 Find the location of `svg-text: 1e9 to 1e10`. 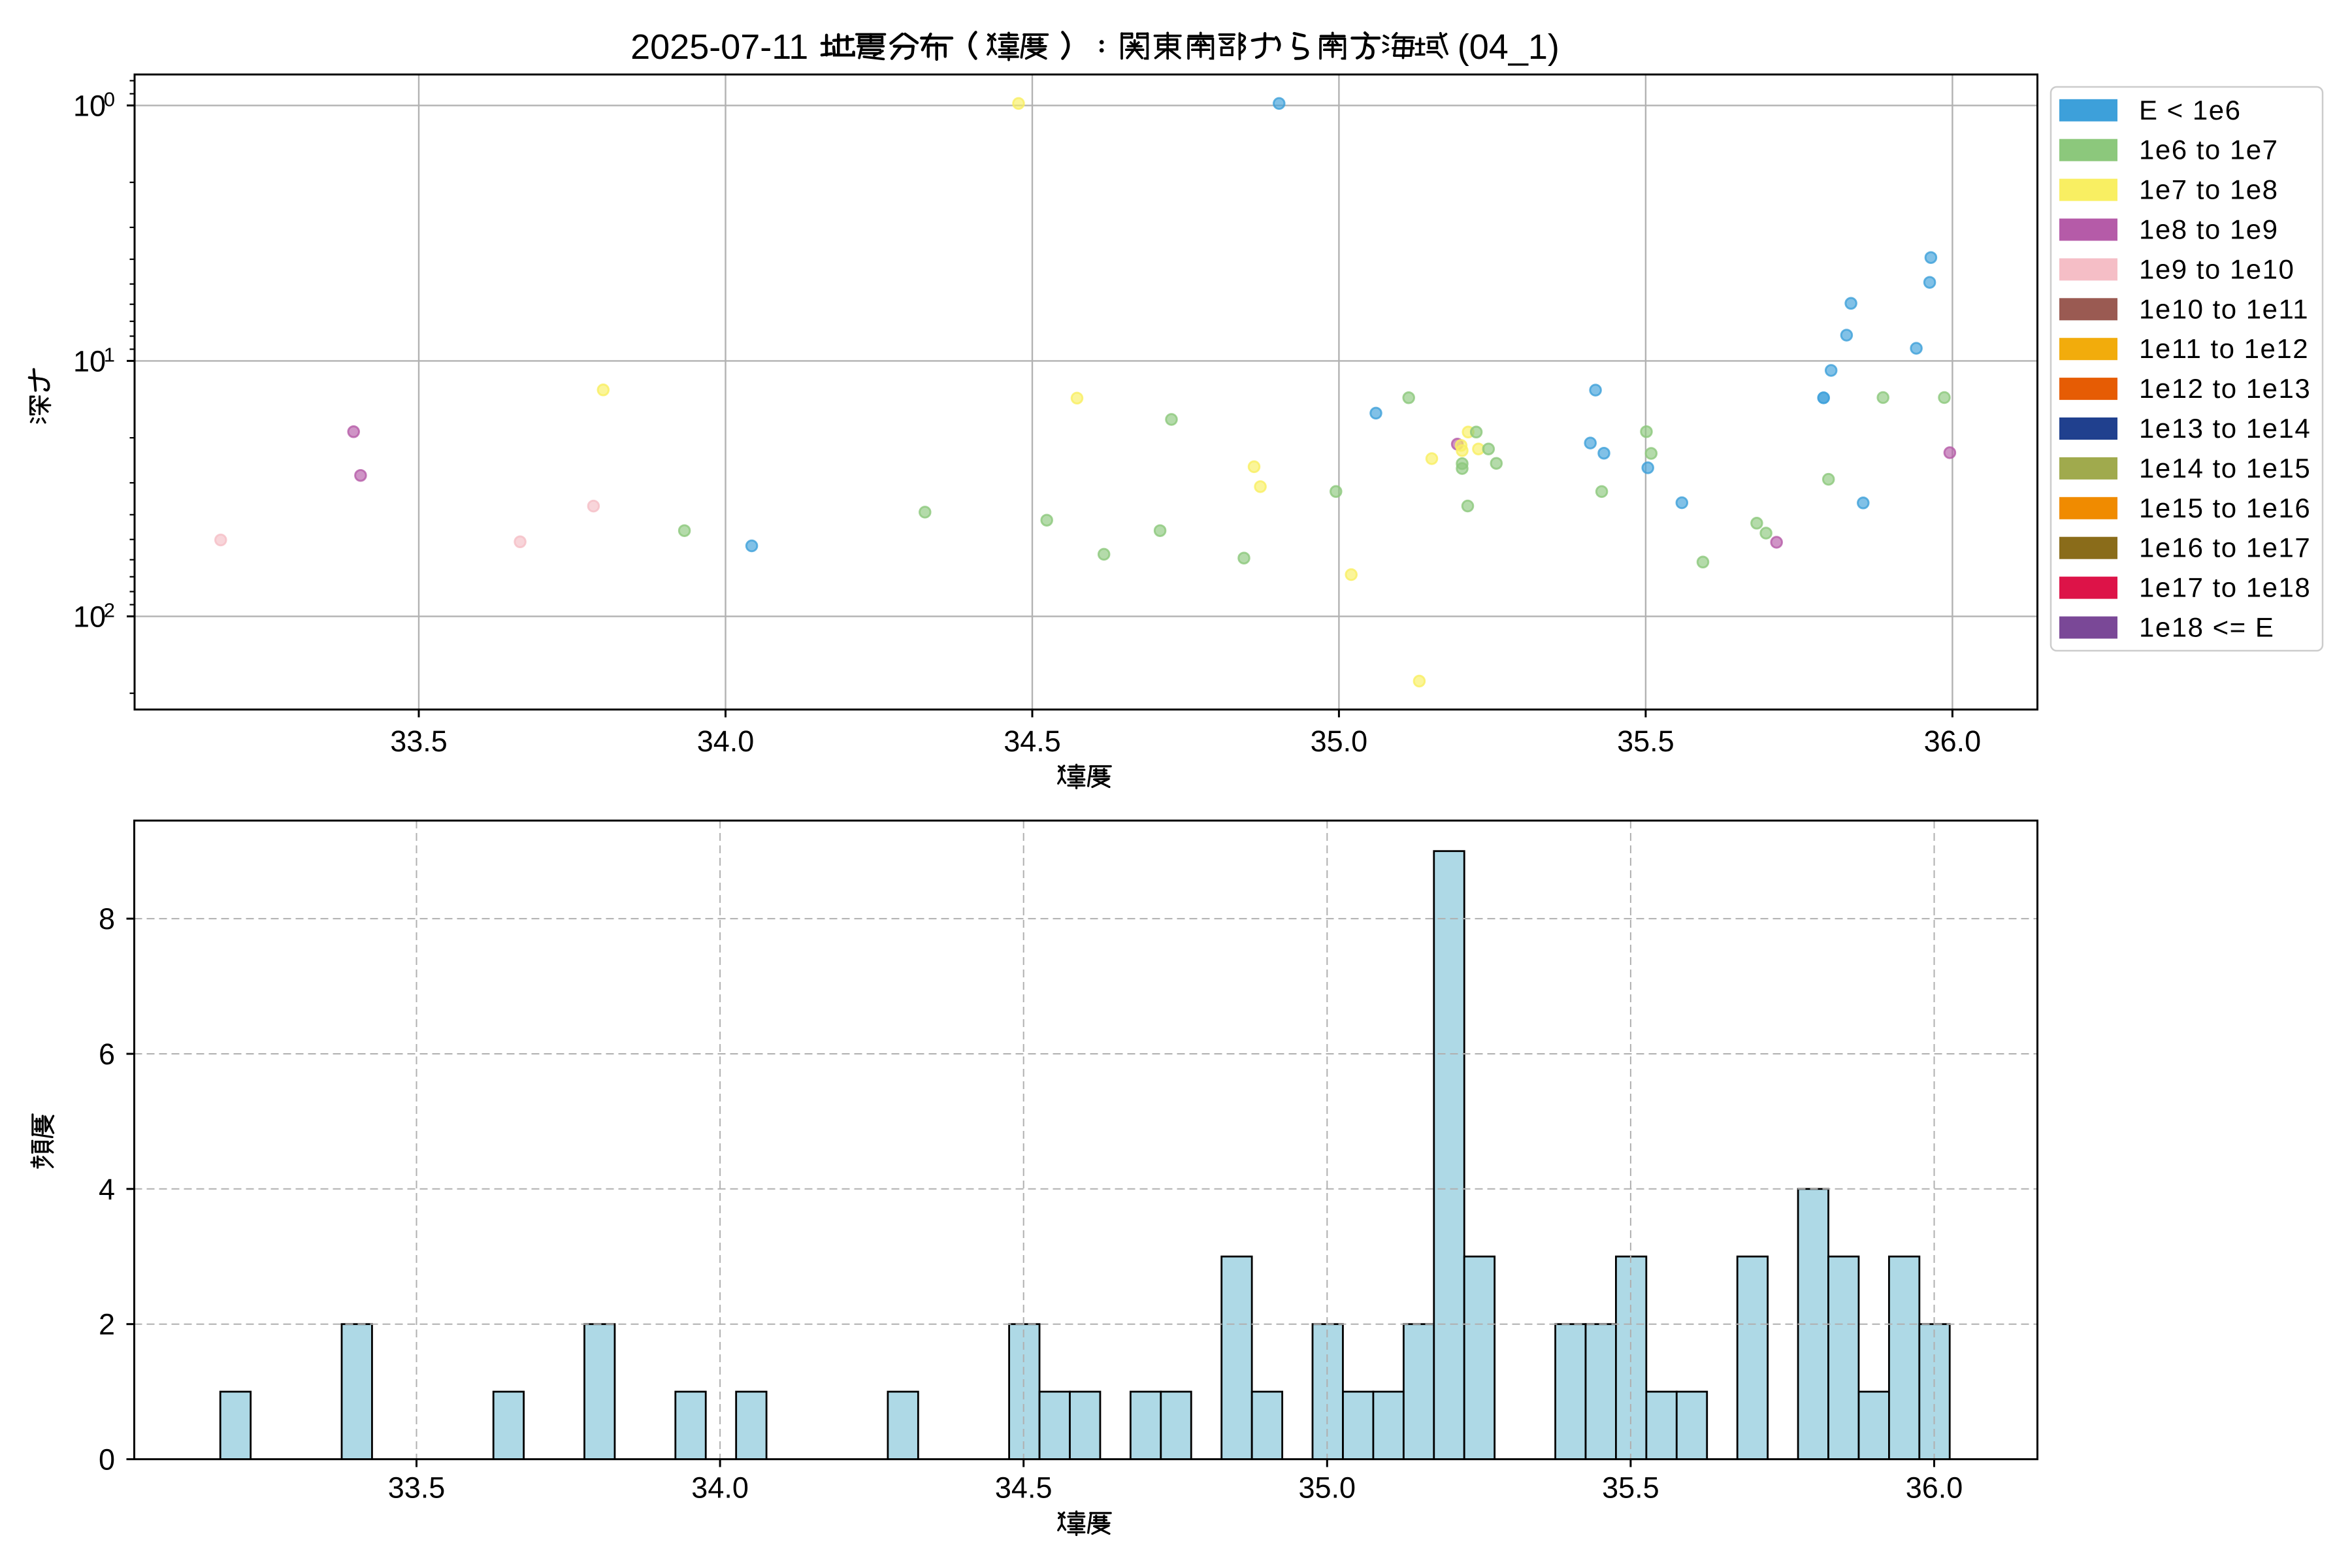

svg-text: 1e9 to 1e10 is located at coordinates (2217, 268).